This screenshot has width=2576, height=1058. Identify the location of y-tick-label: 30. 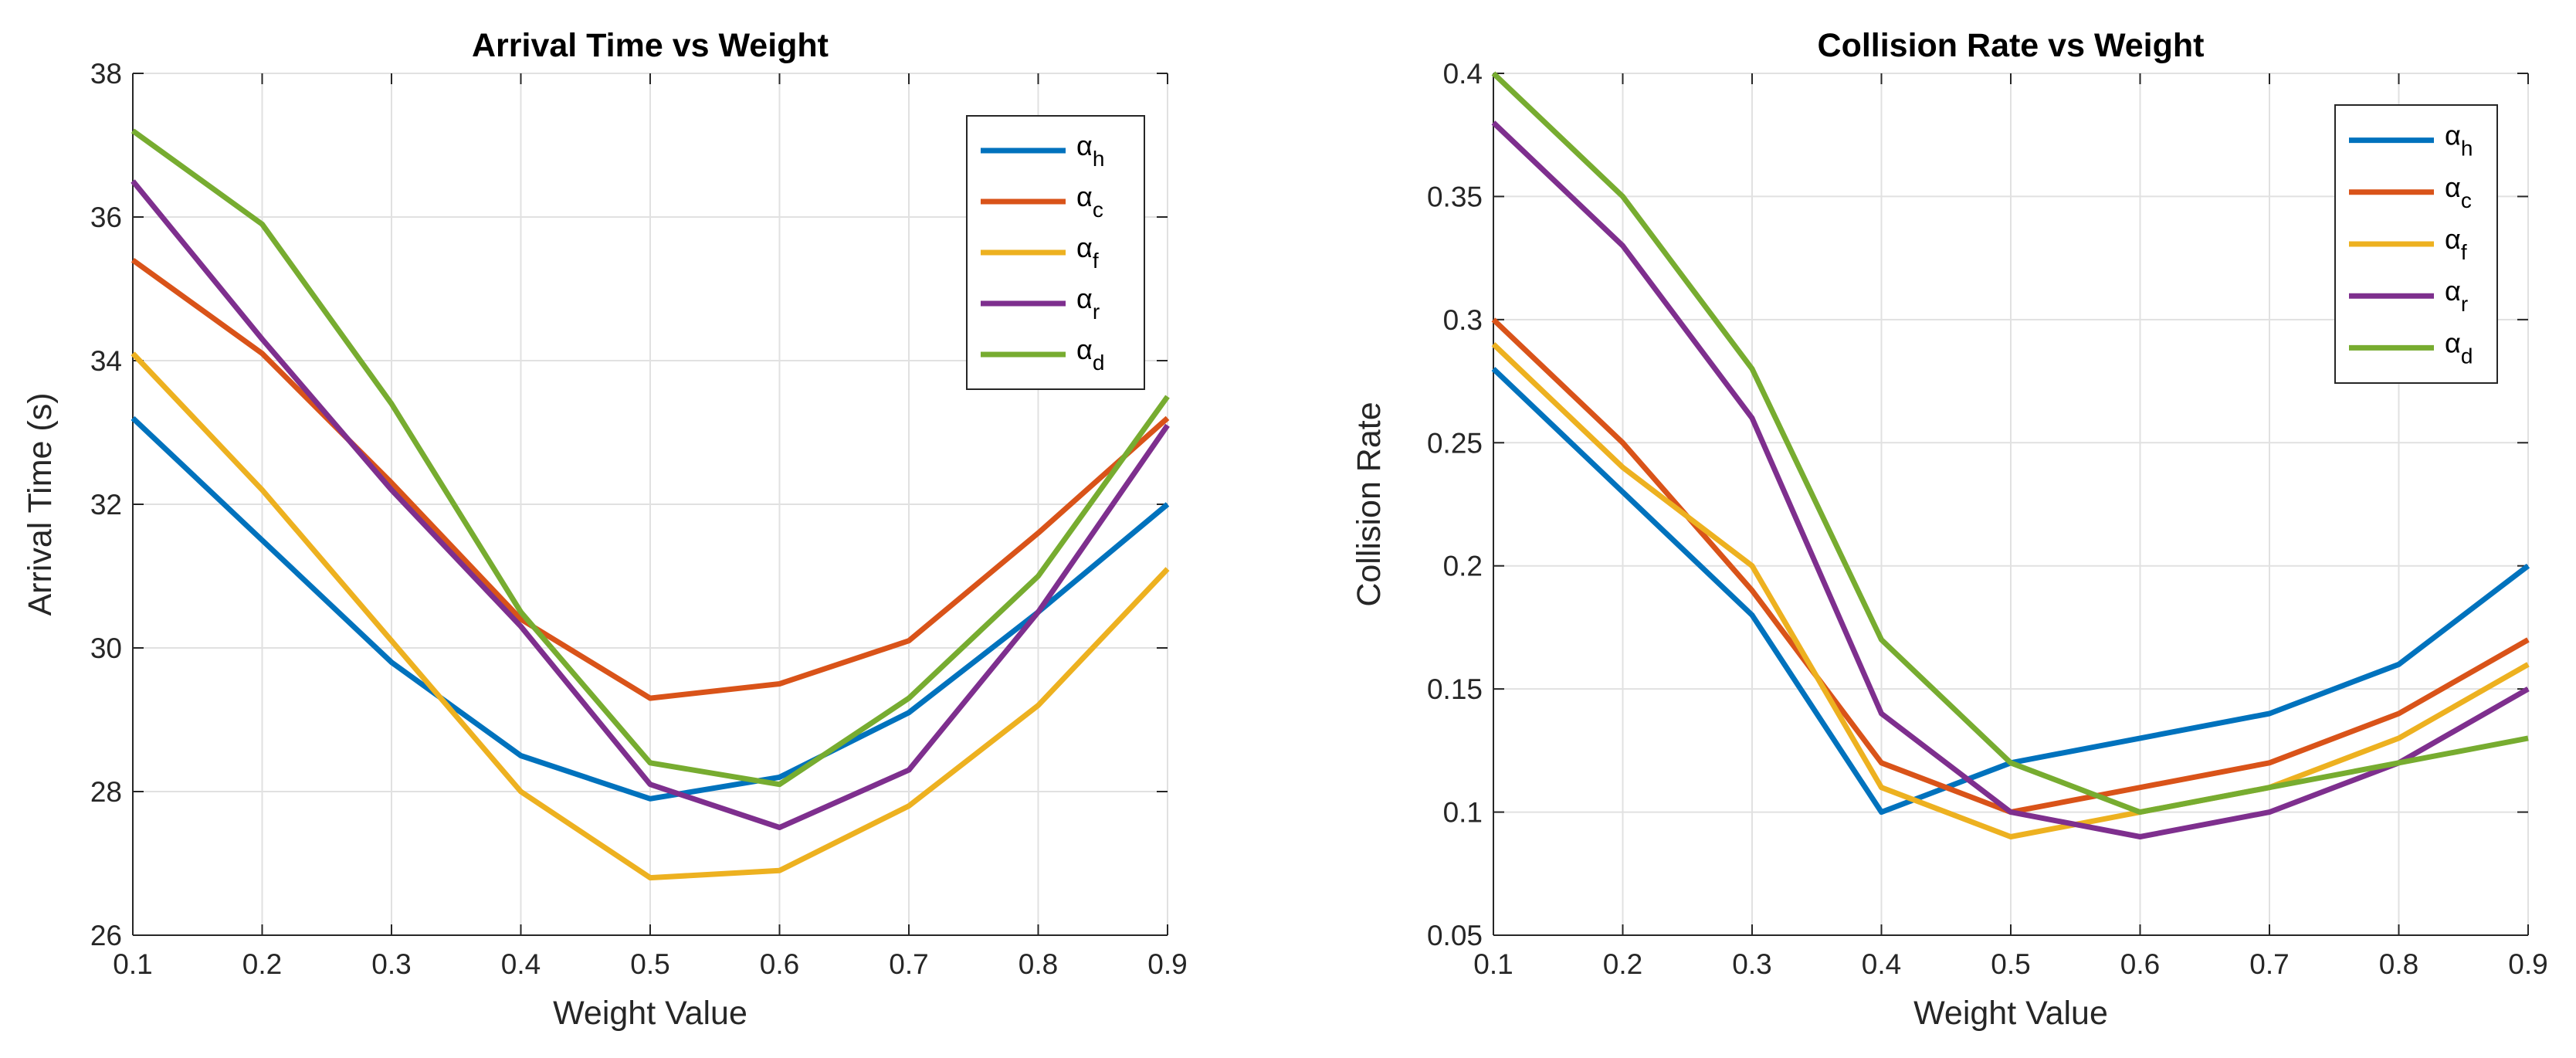
(106, 648).